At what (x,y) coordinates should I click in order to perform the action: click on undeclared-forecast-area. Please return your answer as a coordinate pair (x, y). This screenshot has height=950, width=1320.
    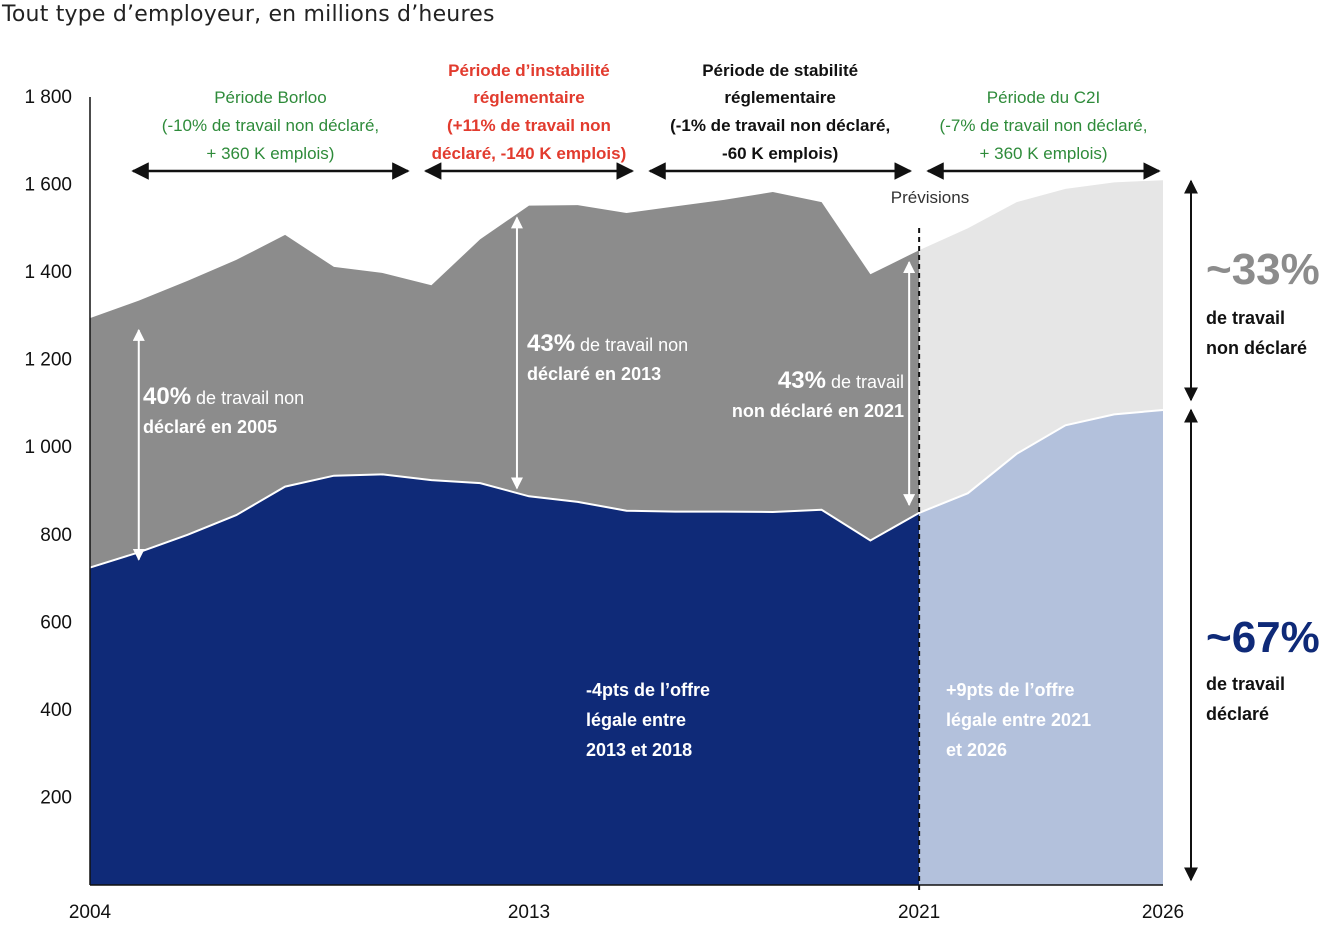
    Looking at the image, I should click on (1041, 346).